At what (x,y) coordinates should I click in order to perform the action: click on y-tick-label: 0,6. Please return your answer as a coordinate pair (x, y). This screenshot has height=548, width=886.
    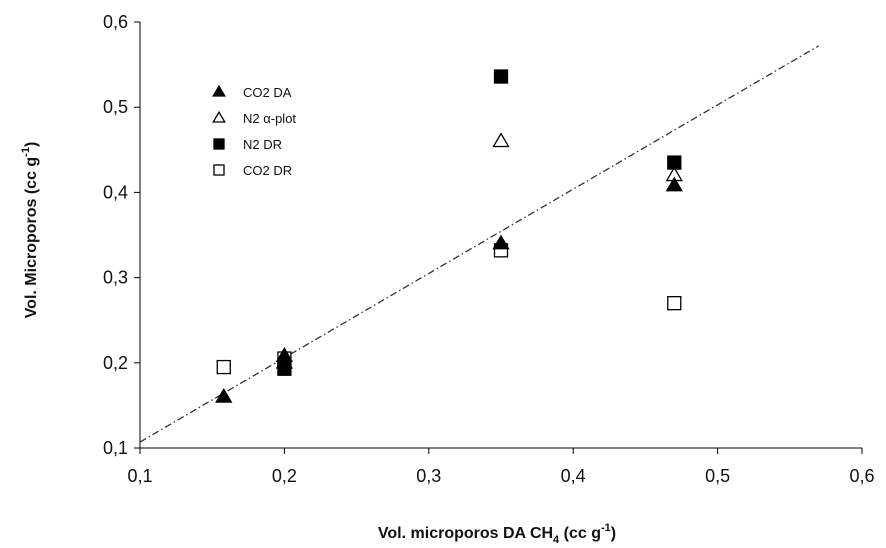
    Looking at the image, I should click on (115, 22).